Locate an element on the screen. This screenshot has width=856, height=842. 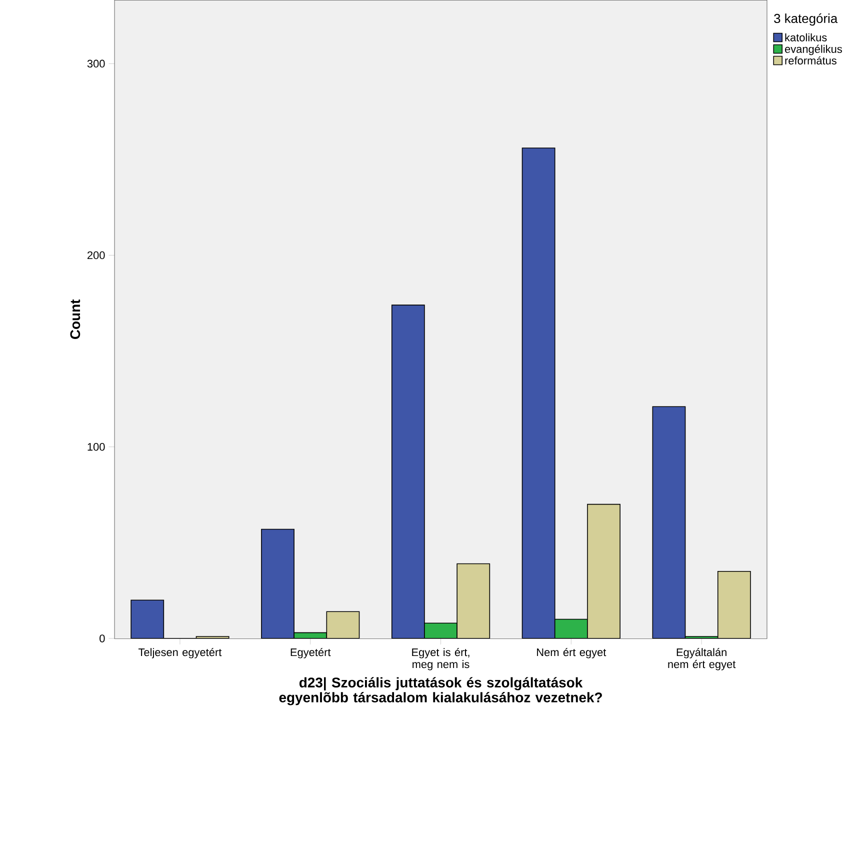
x-axis-title: d23| Szociális juttatások és szolgáltatások egyenlõbb társadalom kialakulásához vezetnek? is located at coordinates (440, 691).